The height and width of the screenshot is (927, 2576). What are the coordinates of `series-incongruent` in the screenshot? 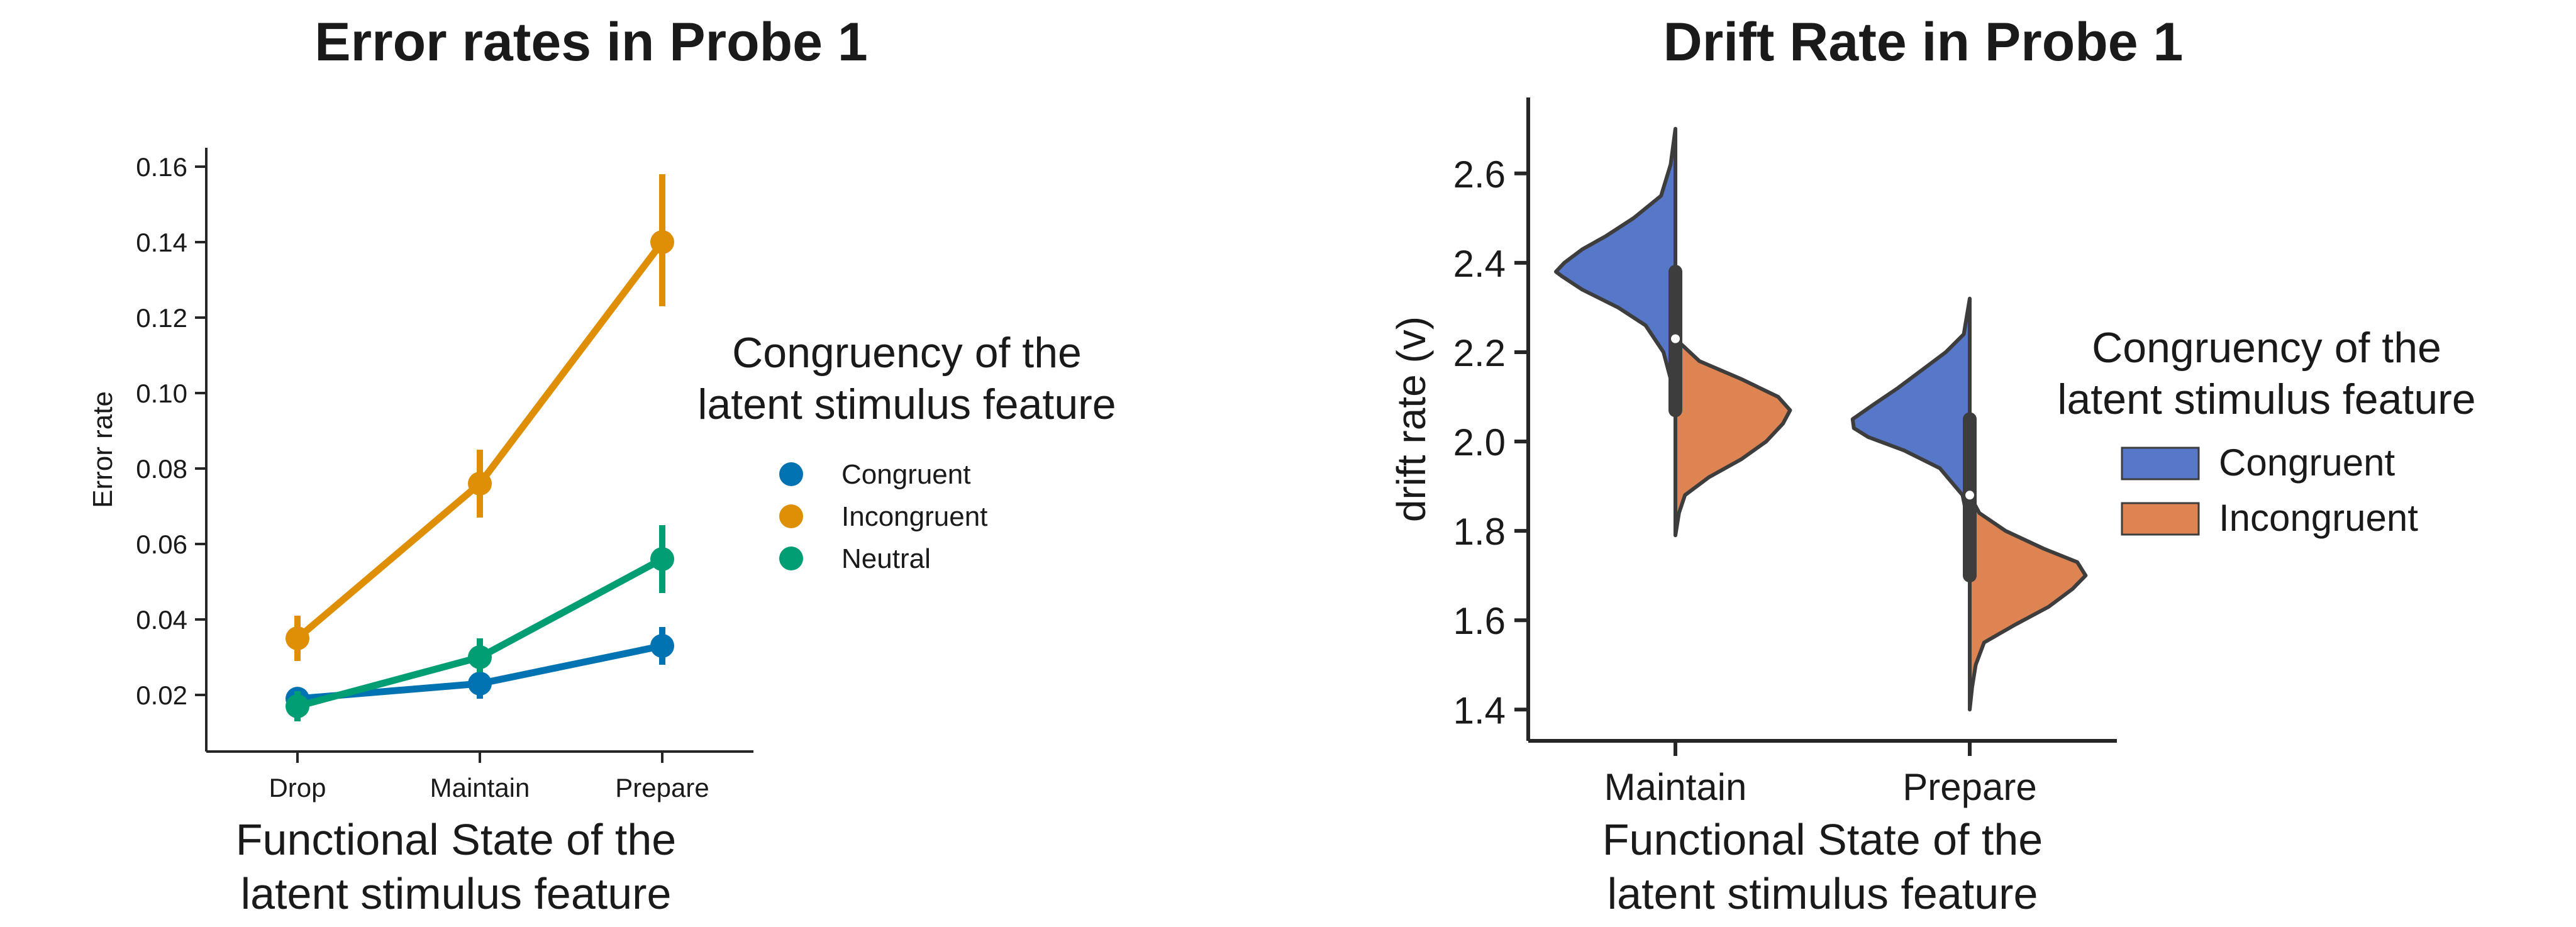 It's located at (480, 417).